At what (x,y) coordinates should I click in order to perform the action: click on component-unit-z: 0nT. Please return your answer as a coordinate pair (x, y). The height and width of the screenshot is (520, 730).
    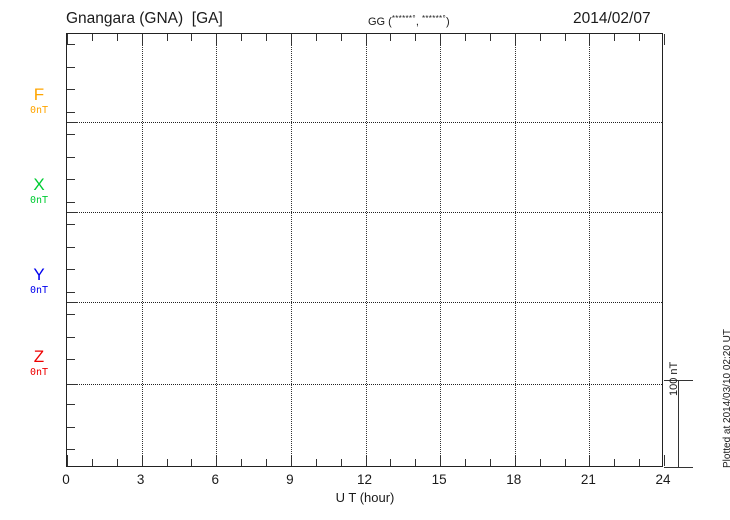
    Looking at the image, I should click on (39, 372).